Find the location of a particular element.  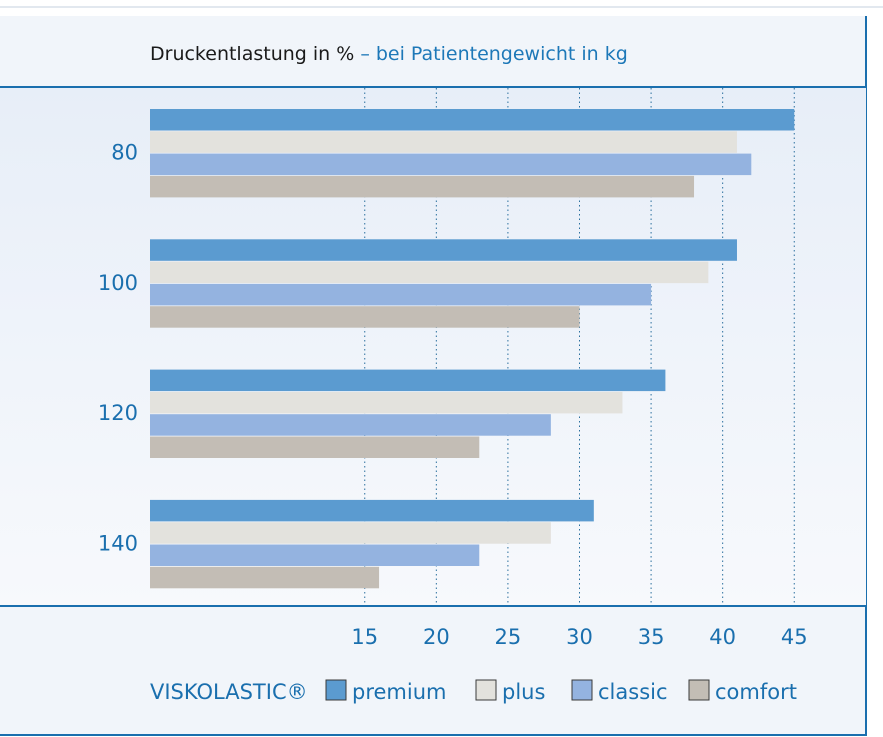

legend-label-comfort: comfort is located at coordinates (756, 692).